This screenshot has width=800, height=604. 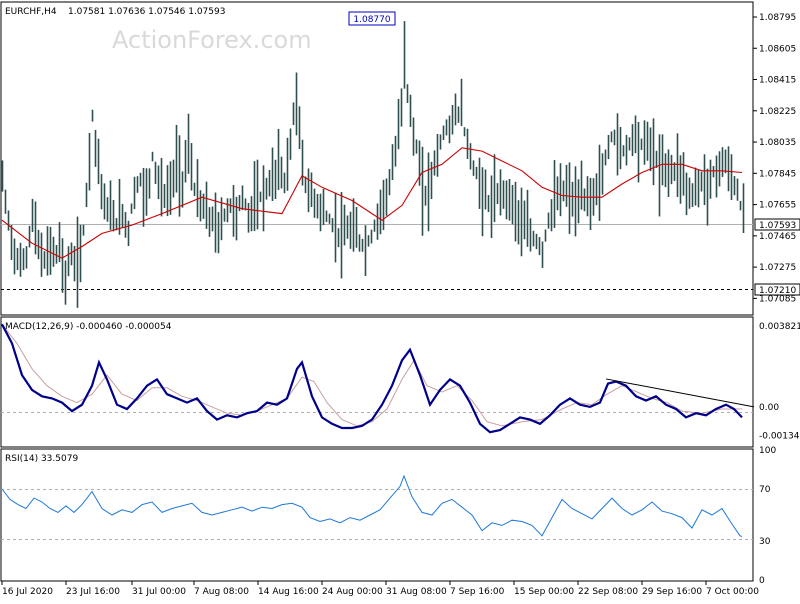 I want to click on macd-trendline, so click(x=680, y=393).